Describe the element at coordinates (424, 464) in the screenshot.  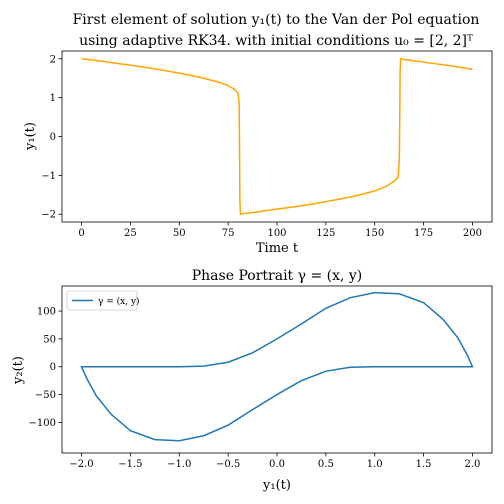
I see `x-tick-label: 1.5` at that location.